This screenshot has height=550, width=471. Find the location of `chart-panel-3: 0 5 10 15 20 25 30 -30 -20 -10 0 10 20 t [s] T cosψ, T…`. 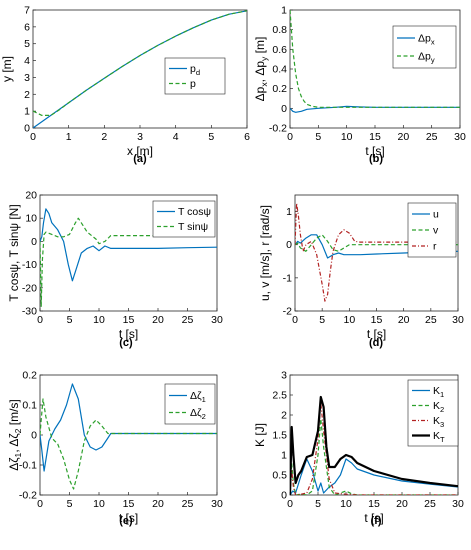

chart-panel-3: 0 5 10 15 20 25 30 -30 -20 -10 0 10 20 t [s] T cosψ, T… is located at coordinates (115, 270).